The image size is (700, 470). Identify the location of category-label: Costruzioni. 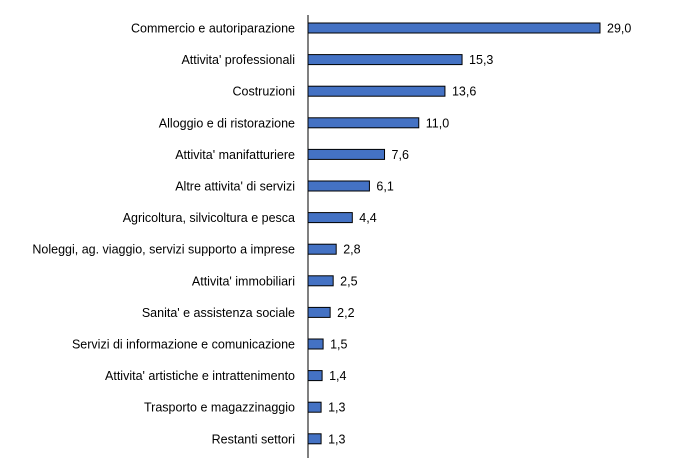
(263, 92).